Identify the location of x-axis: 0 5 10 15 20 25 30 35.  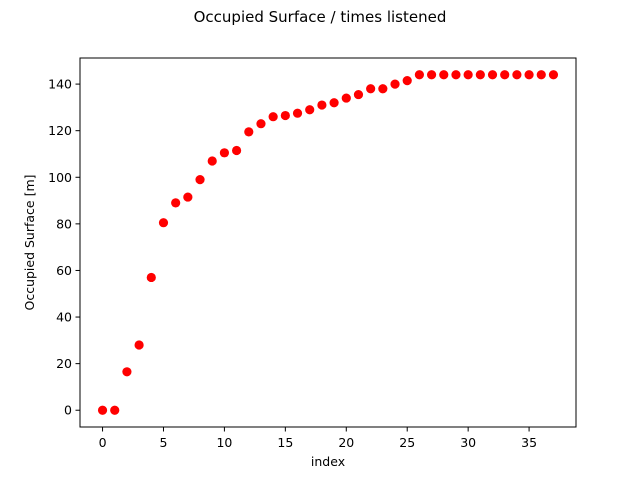
(318, 438).